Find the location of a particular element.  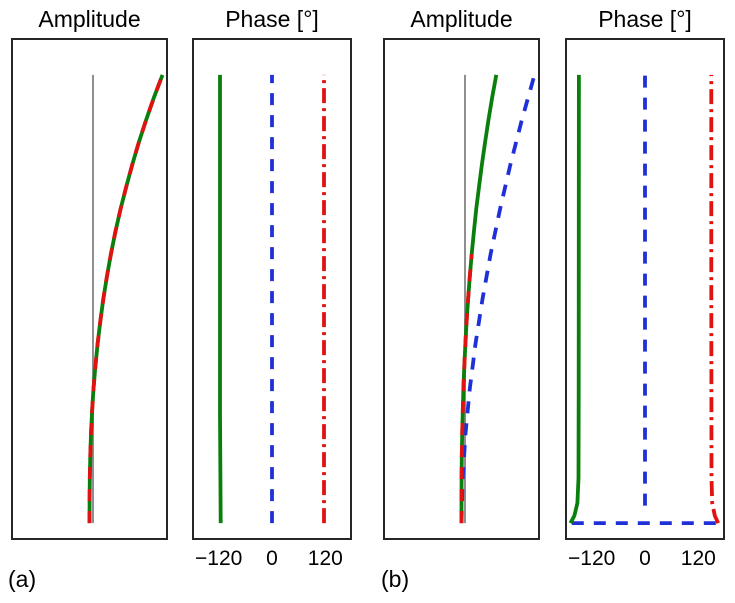

a-amplitude-plot is located at coordinates (126, 299).